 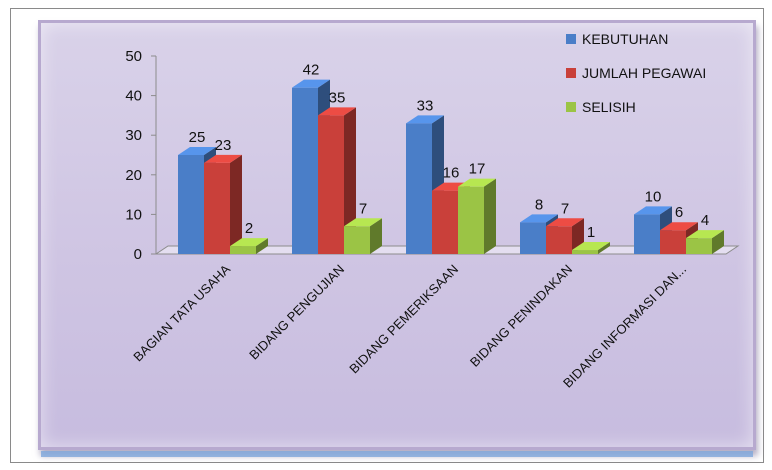 I want to click on category-label: BIDANG PENINDAKAN, so click(x=521, y=316).